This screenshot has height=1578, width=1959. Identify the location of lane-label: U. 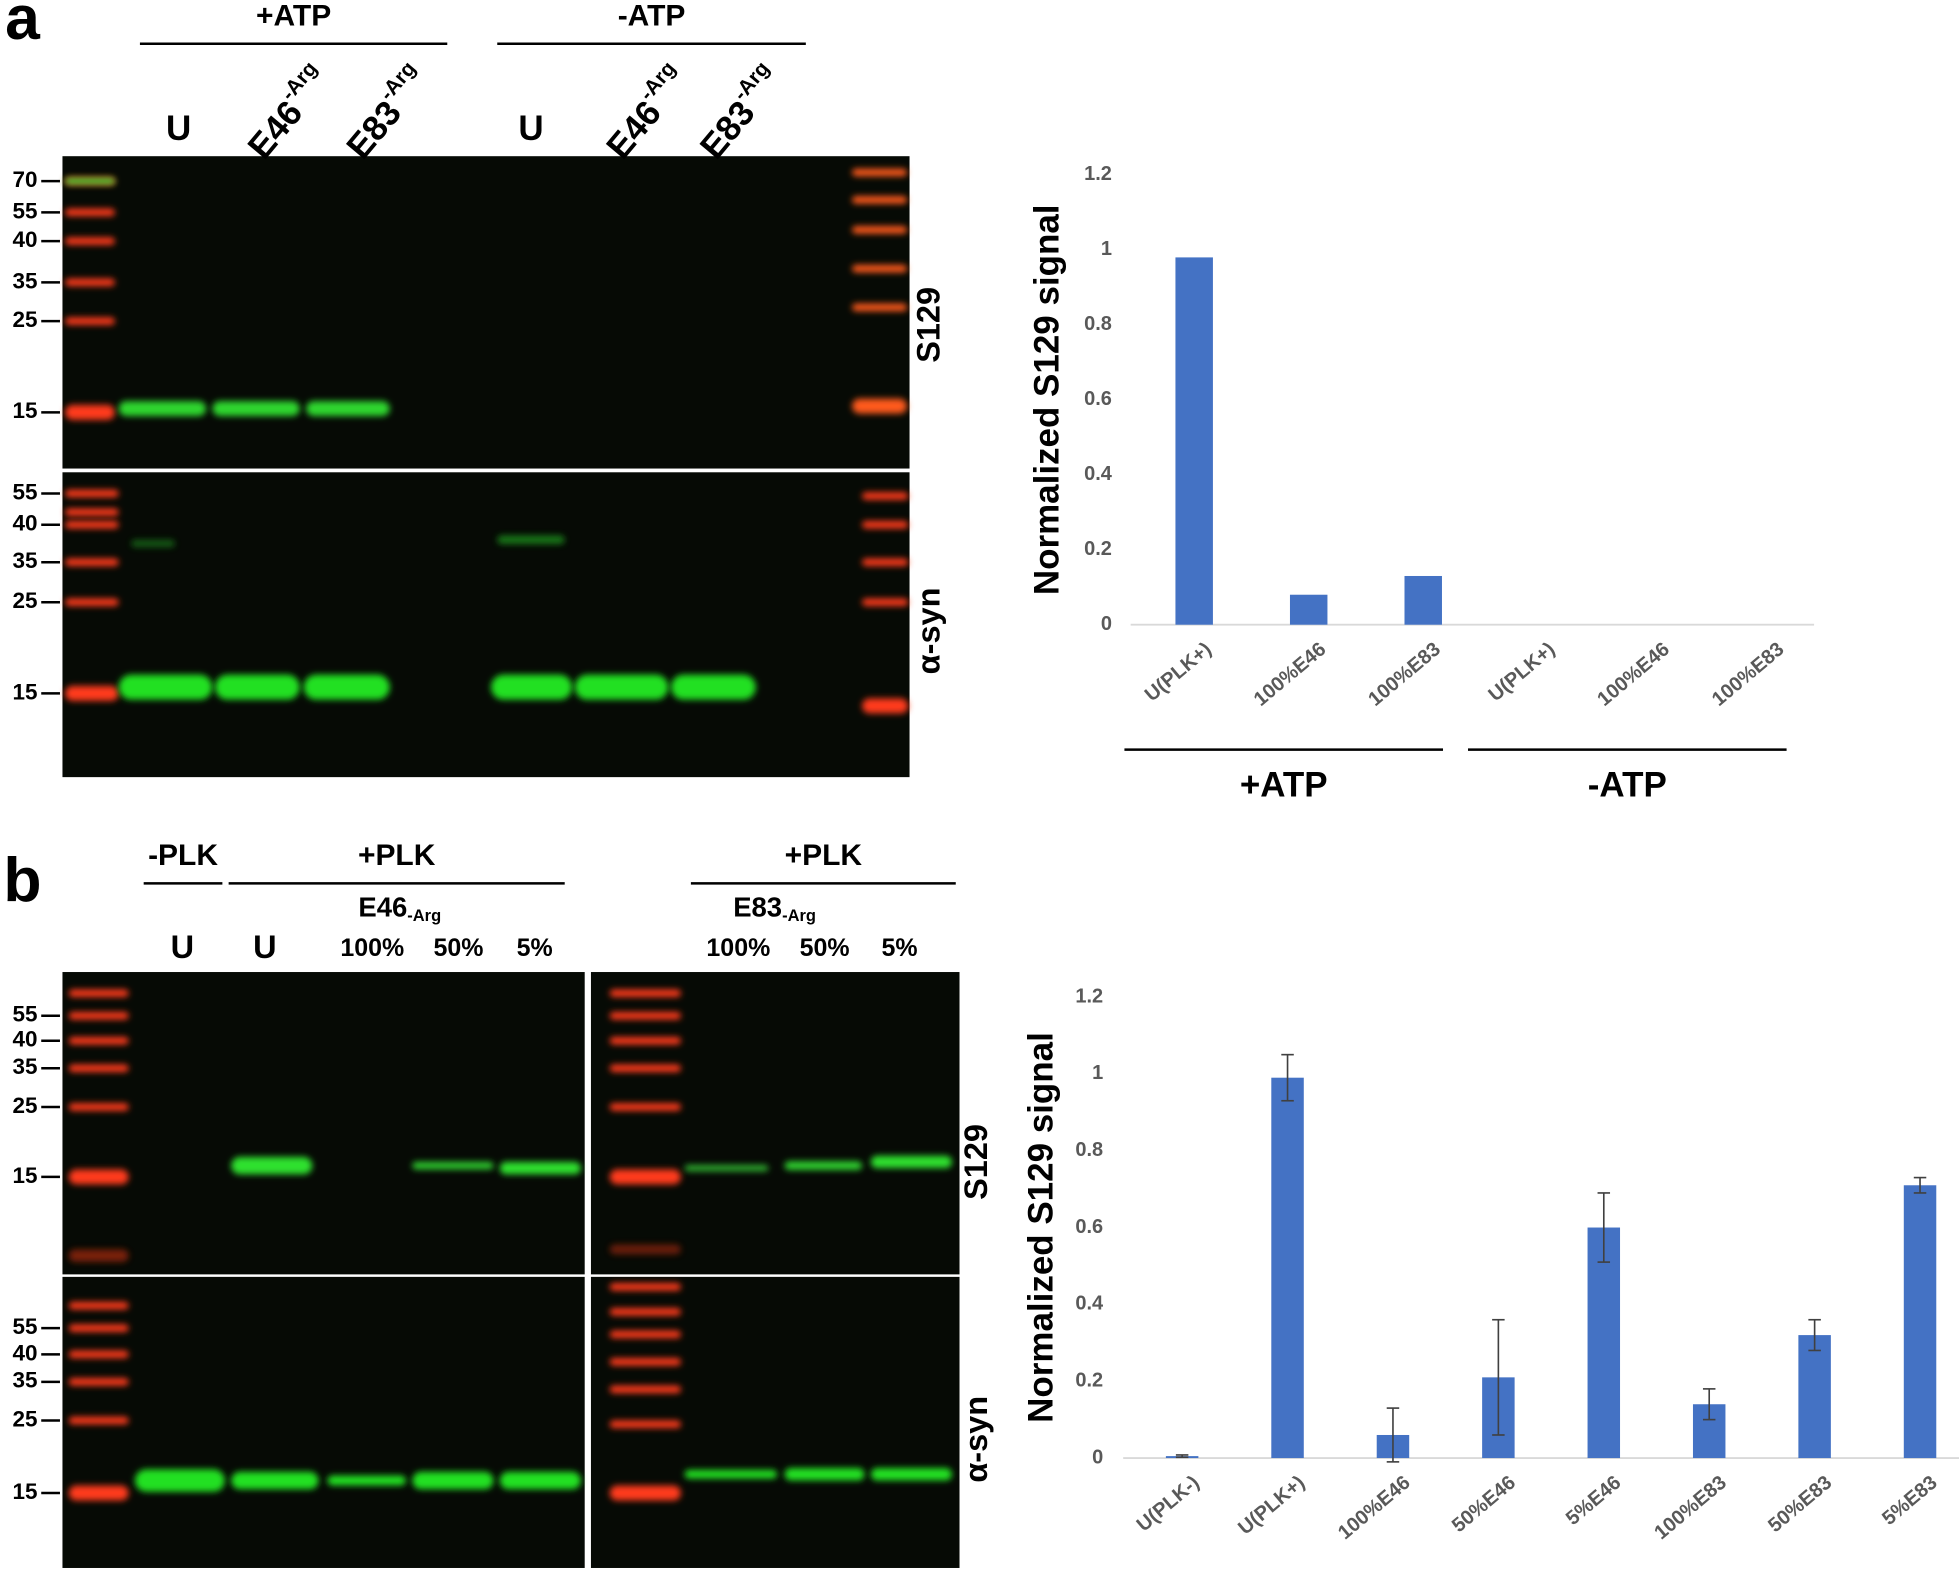
(530, 128).